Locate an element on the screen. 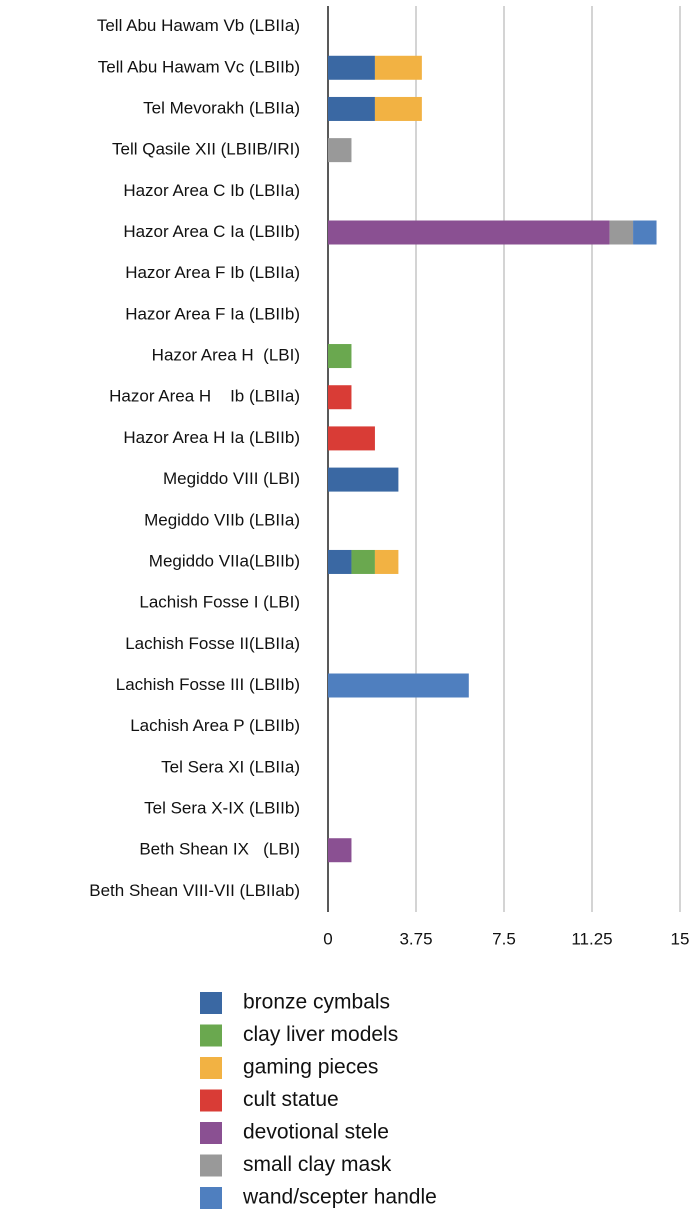  legend-label: gaming pieces is located at coordinates (310, 1067).